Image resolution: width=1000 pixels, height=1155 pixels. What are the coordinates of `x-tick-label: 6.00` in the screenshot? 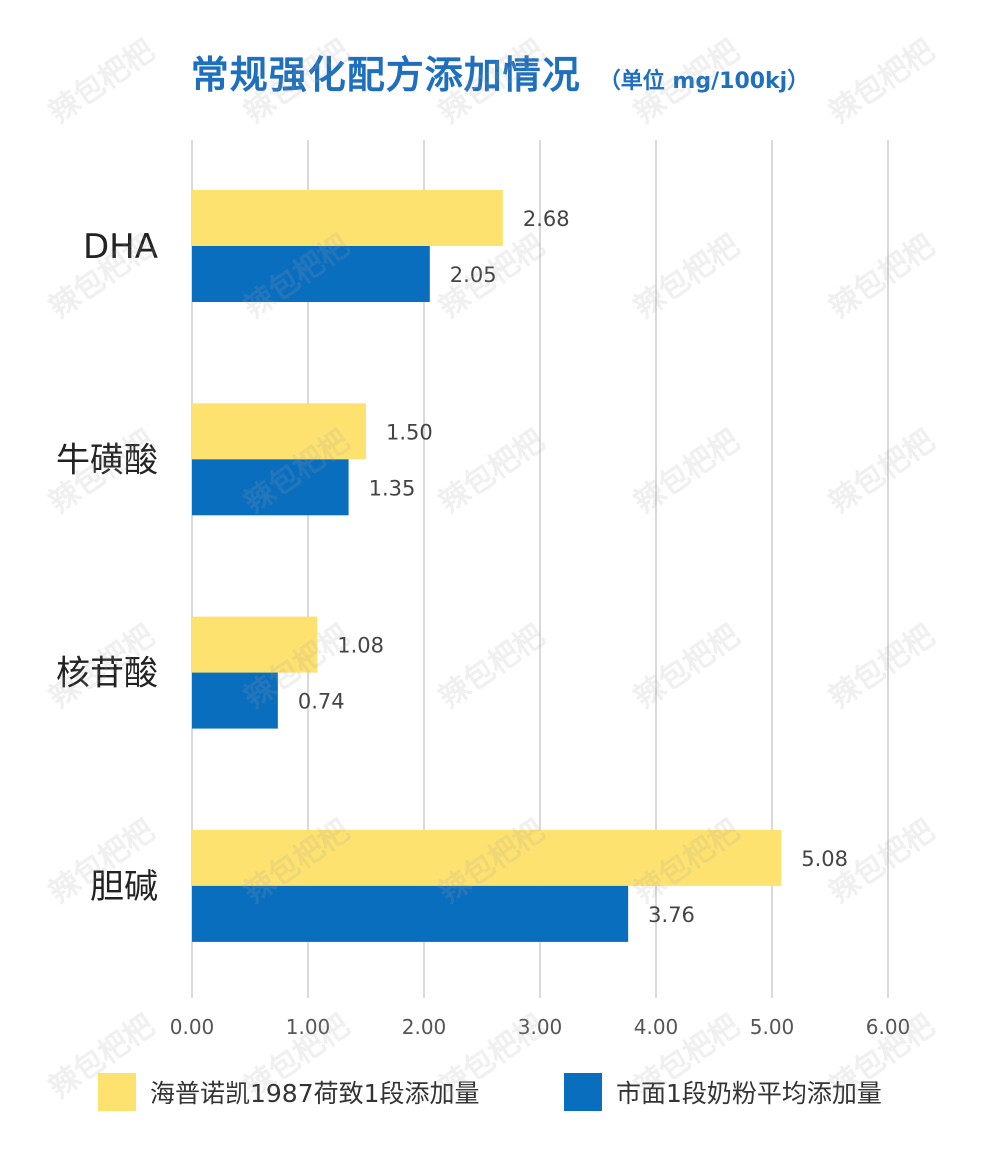 It's located at (888, 1027).